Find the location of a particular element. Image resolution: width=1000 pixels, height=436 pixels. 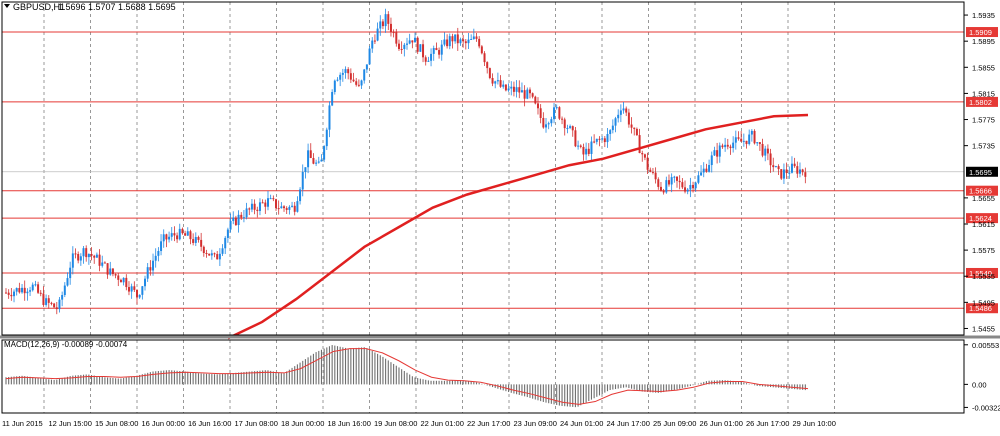

level-tag-label: 1.5802 is located at coordinates (980, 102).